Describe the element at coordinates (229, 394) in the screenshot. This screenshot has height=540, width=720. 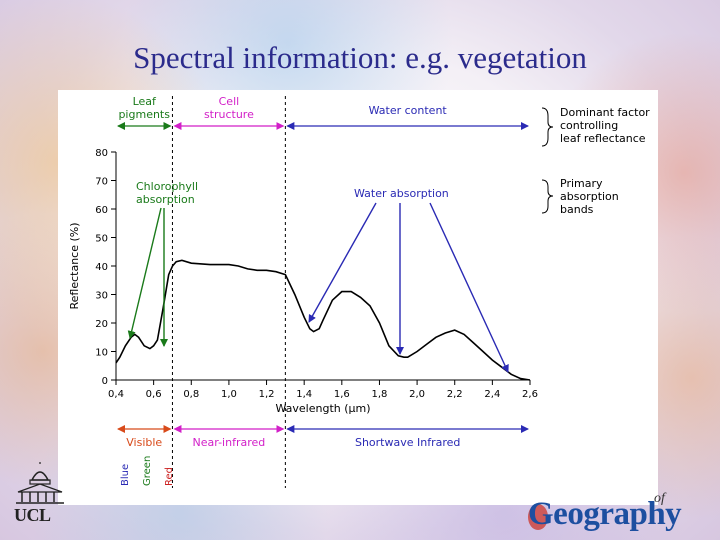
I see `x-tick-label: 1,0` at that location.